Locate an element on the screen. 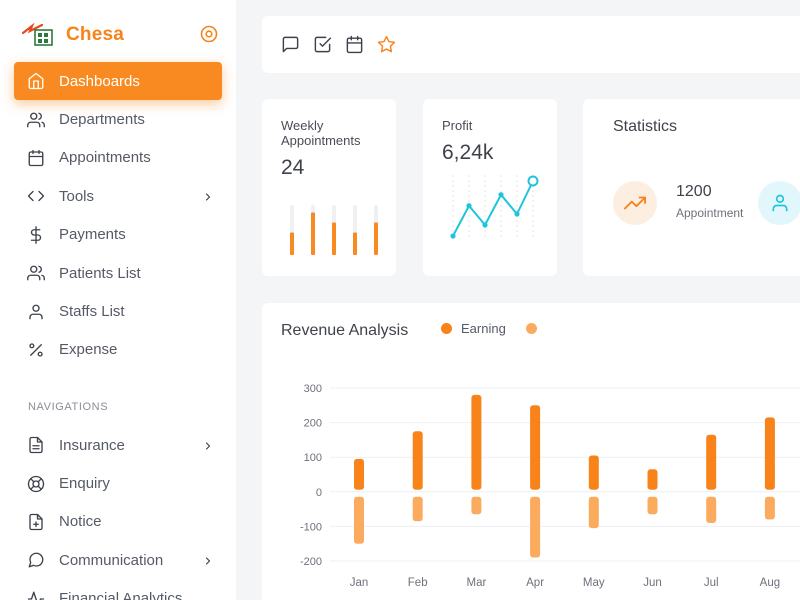 This screenshot has height=600, width=800. sidebar-item-insurance: Insurance is located at coordinates (118, 445).